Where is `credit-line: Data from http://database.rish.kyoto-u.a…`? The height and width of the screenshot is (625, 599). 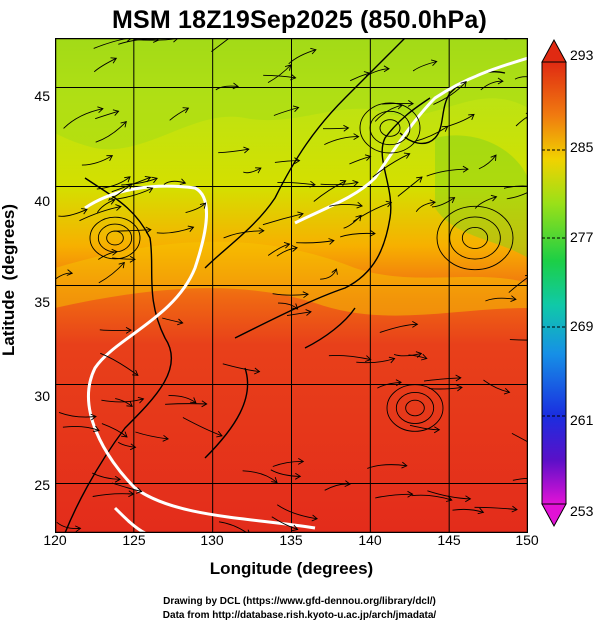 credit-line: Data from http://database.rish.kyoto-u.a… is located at coordinates (299, 615).